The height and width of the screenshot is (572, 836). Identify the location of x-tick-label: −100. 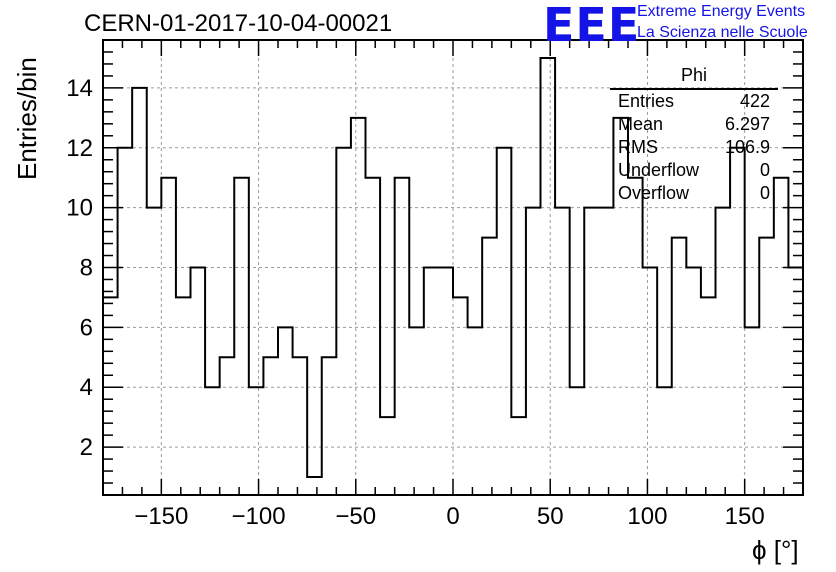
(259, 516).